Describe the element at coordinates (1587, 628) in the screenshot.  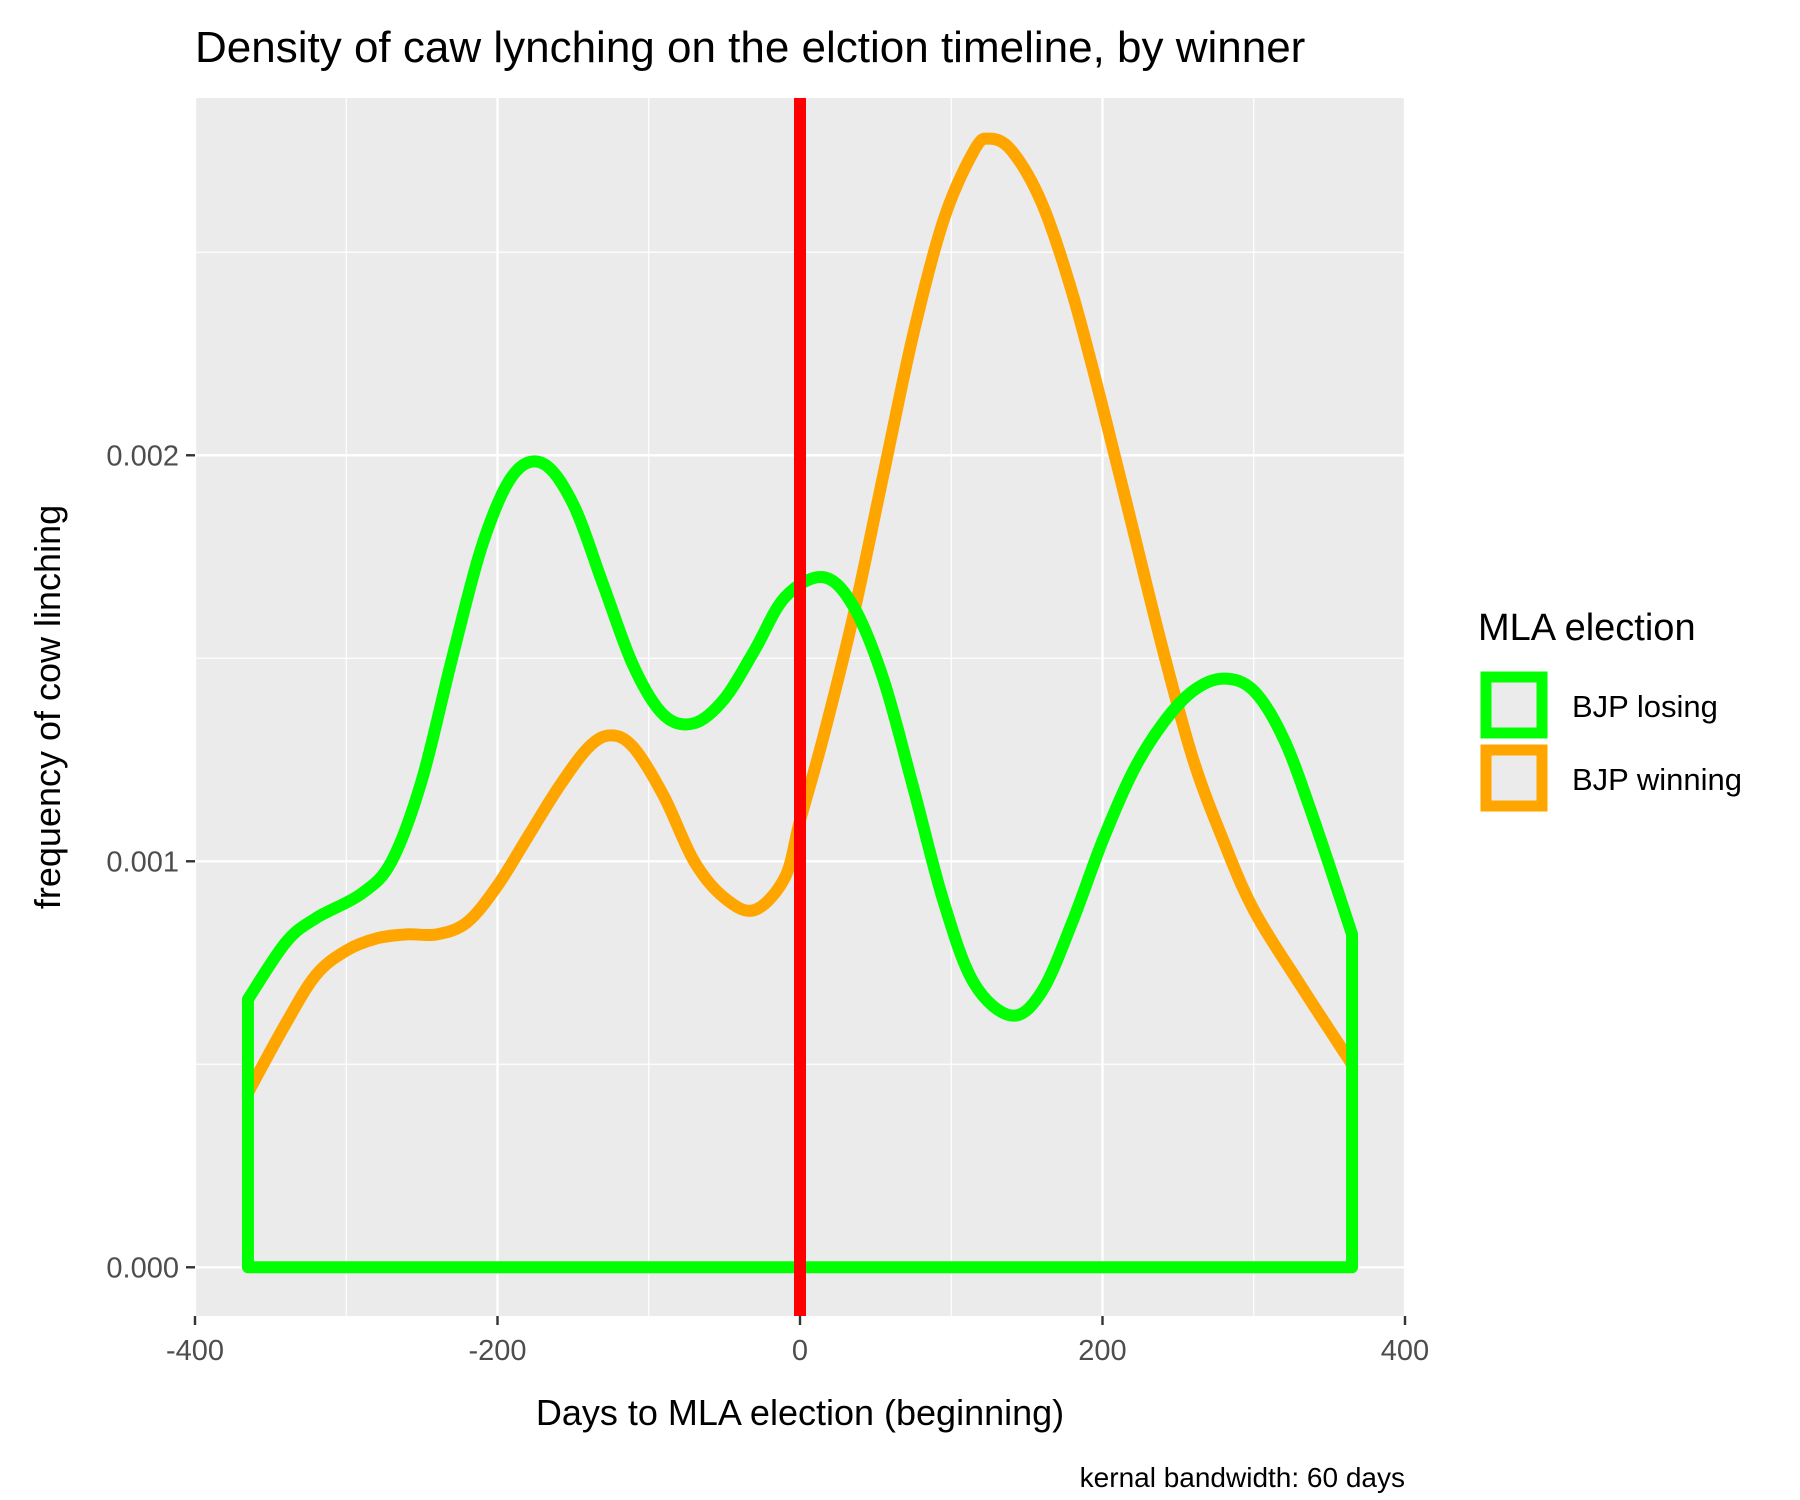
I see `legend-title: MLA election` at that location.